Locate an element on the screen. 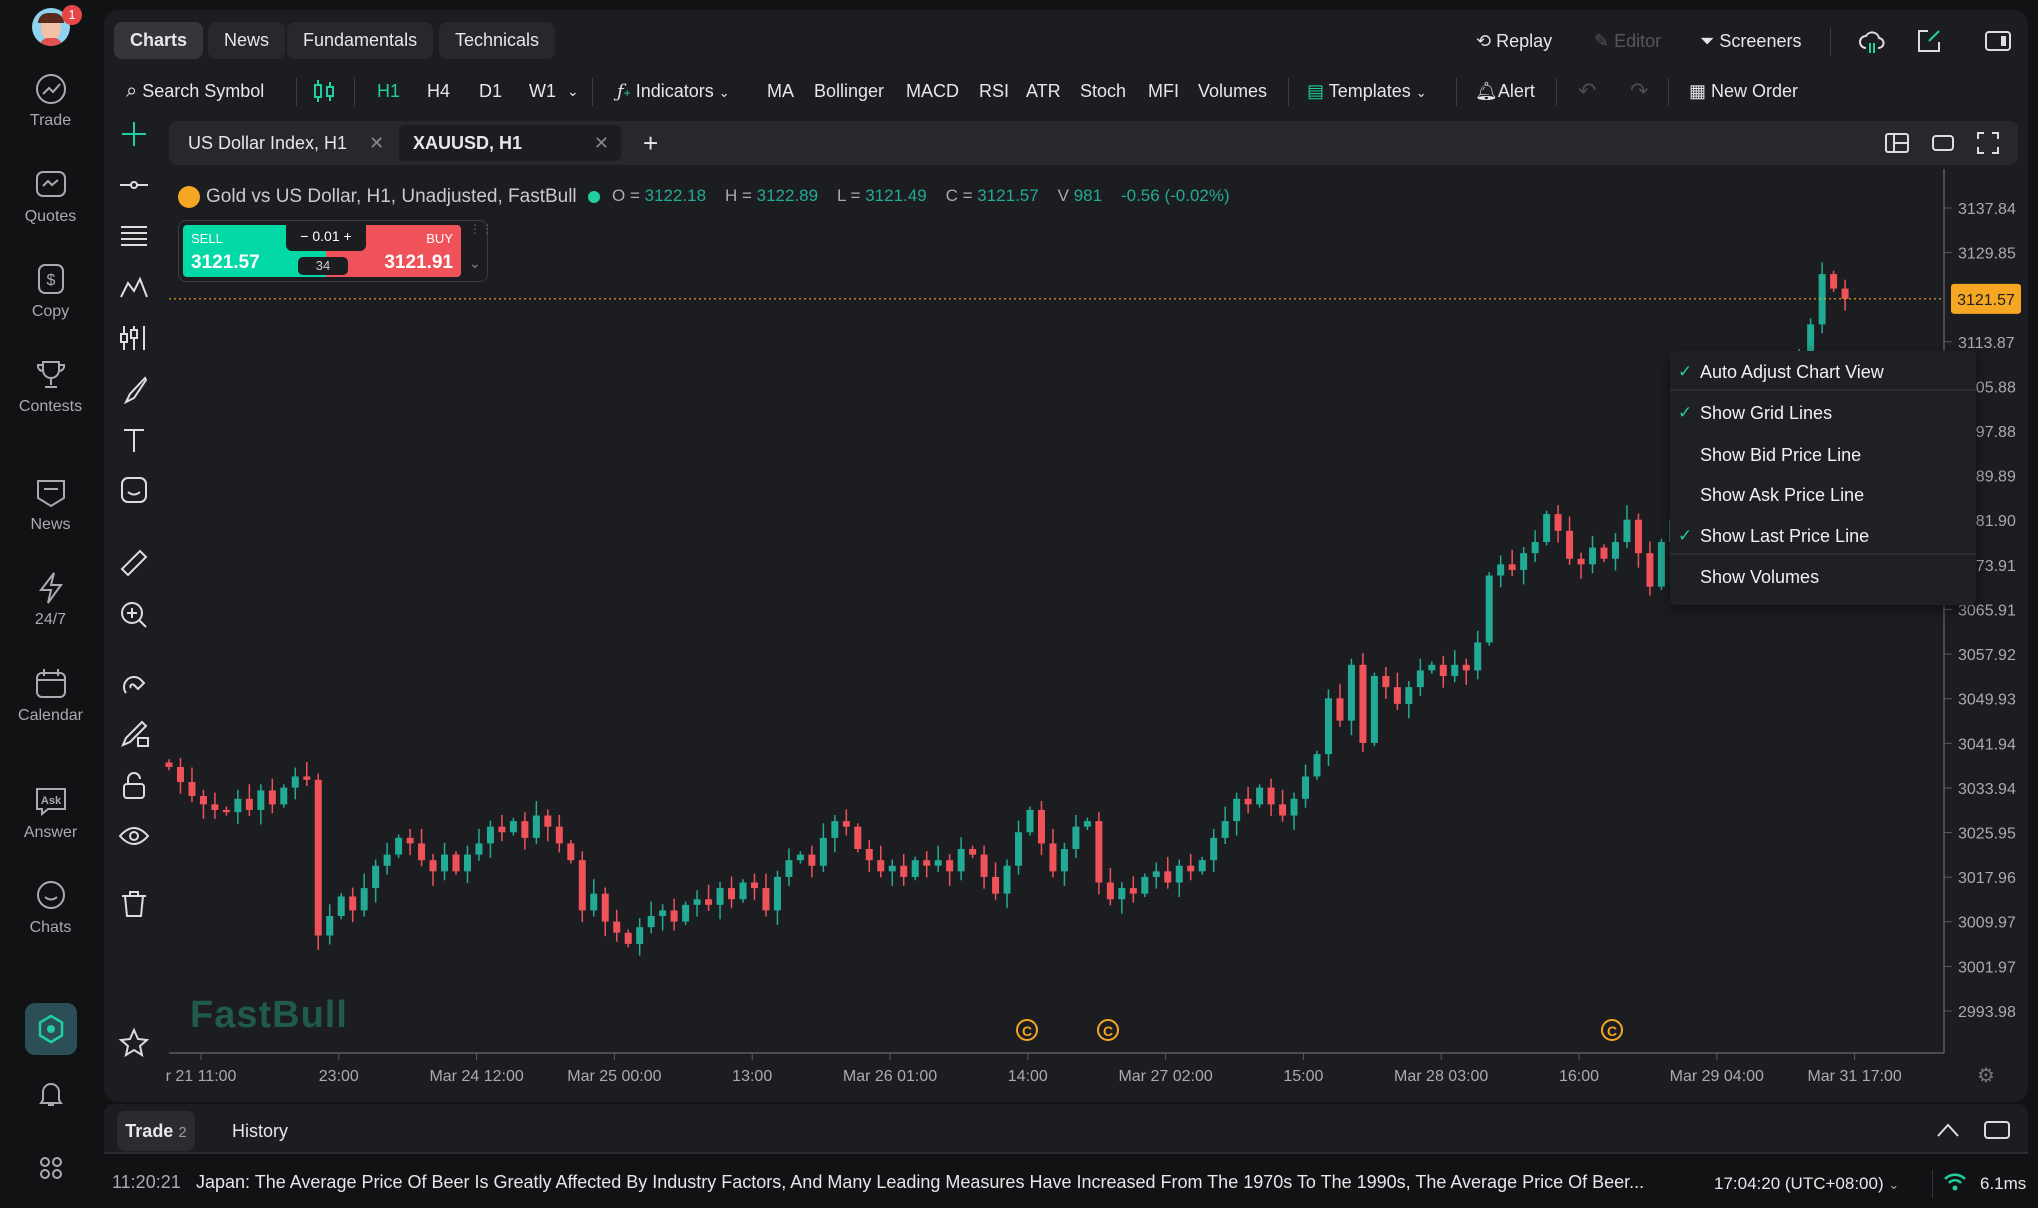  plus-icon: + is located at coordinates (347, 236).